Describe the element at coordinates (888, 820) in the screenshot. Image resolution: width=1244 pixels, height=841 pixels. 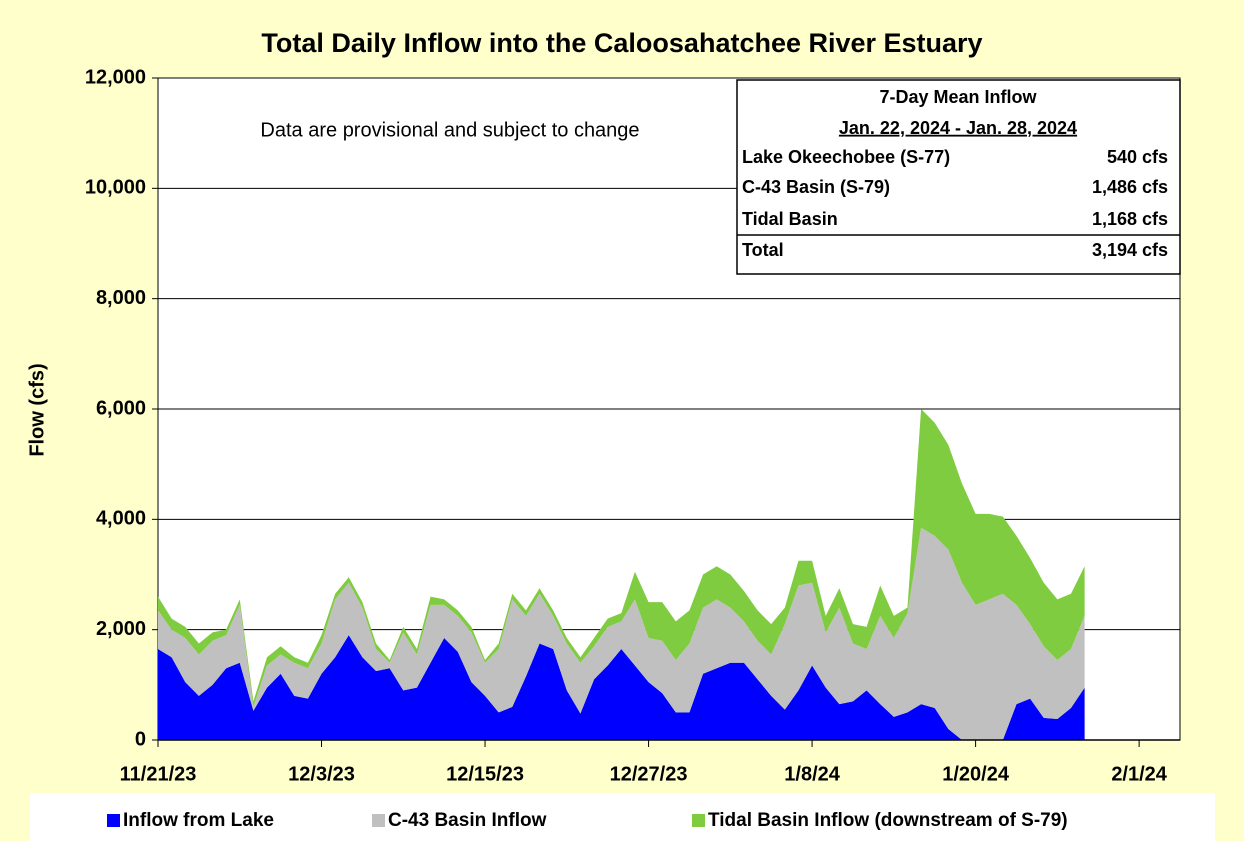
I see `legend-label: Tidal Basin Inflow (downstream of S-79)` at that location.